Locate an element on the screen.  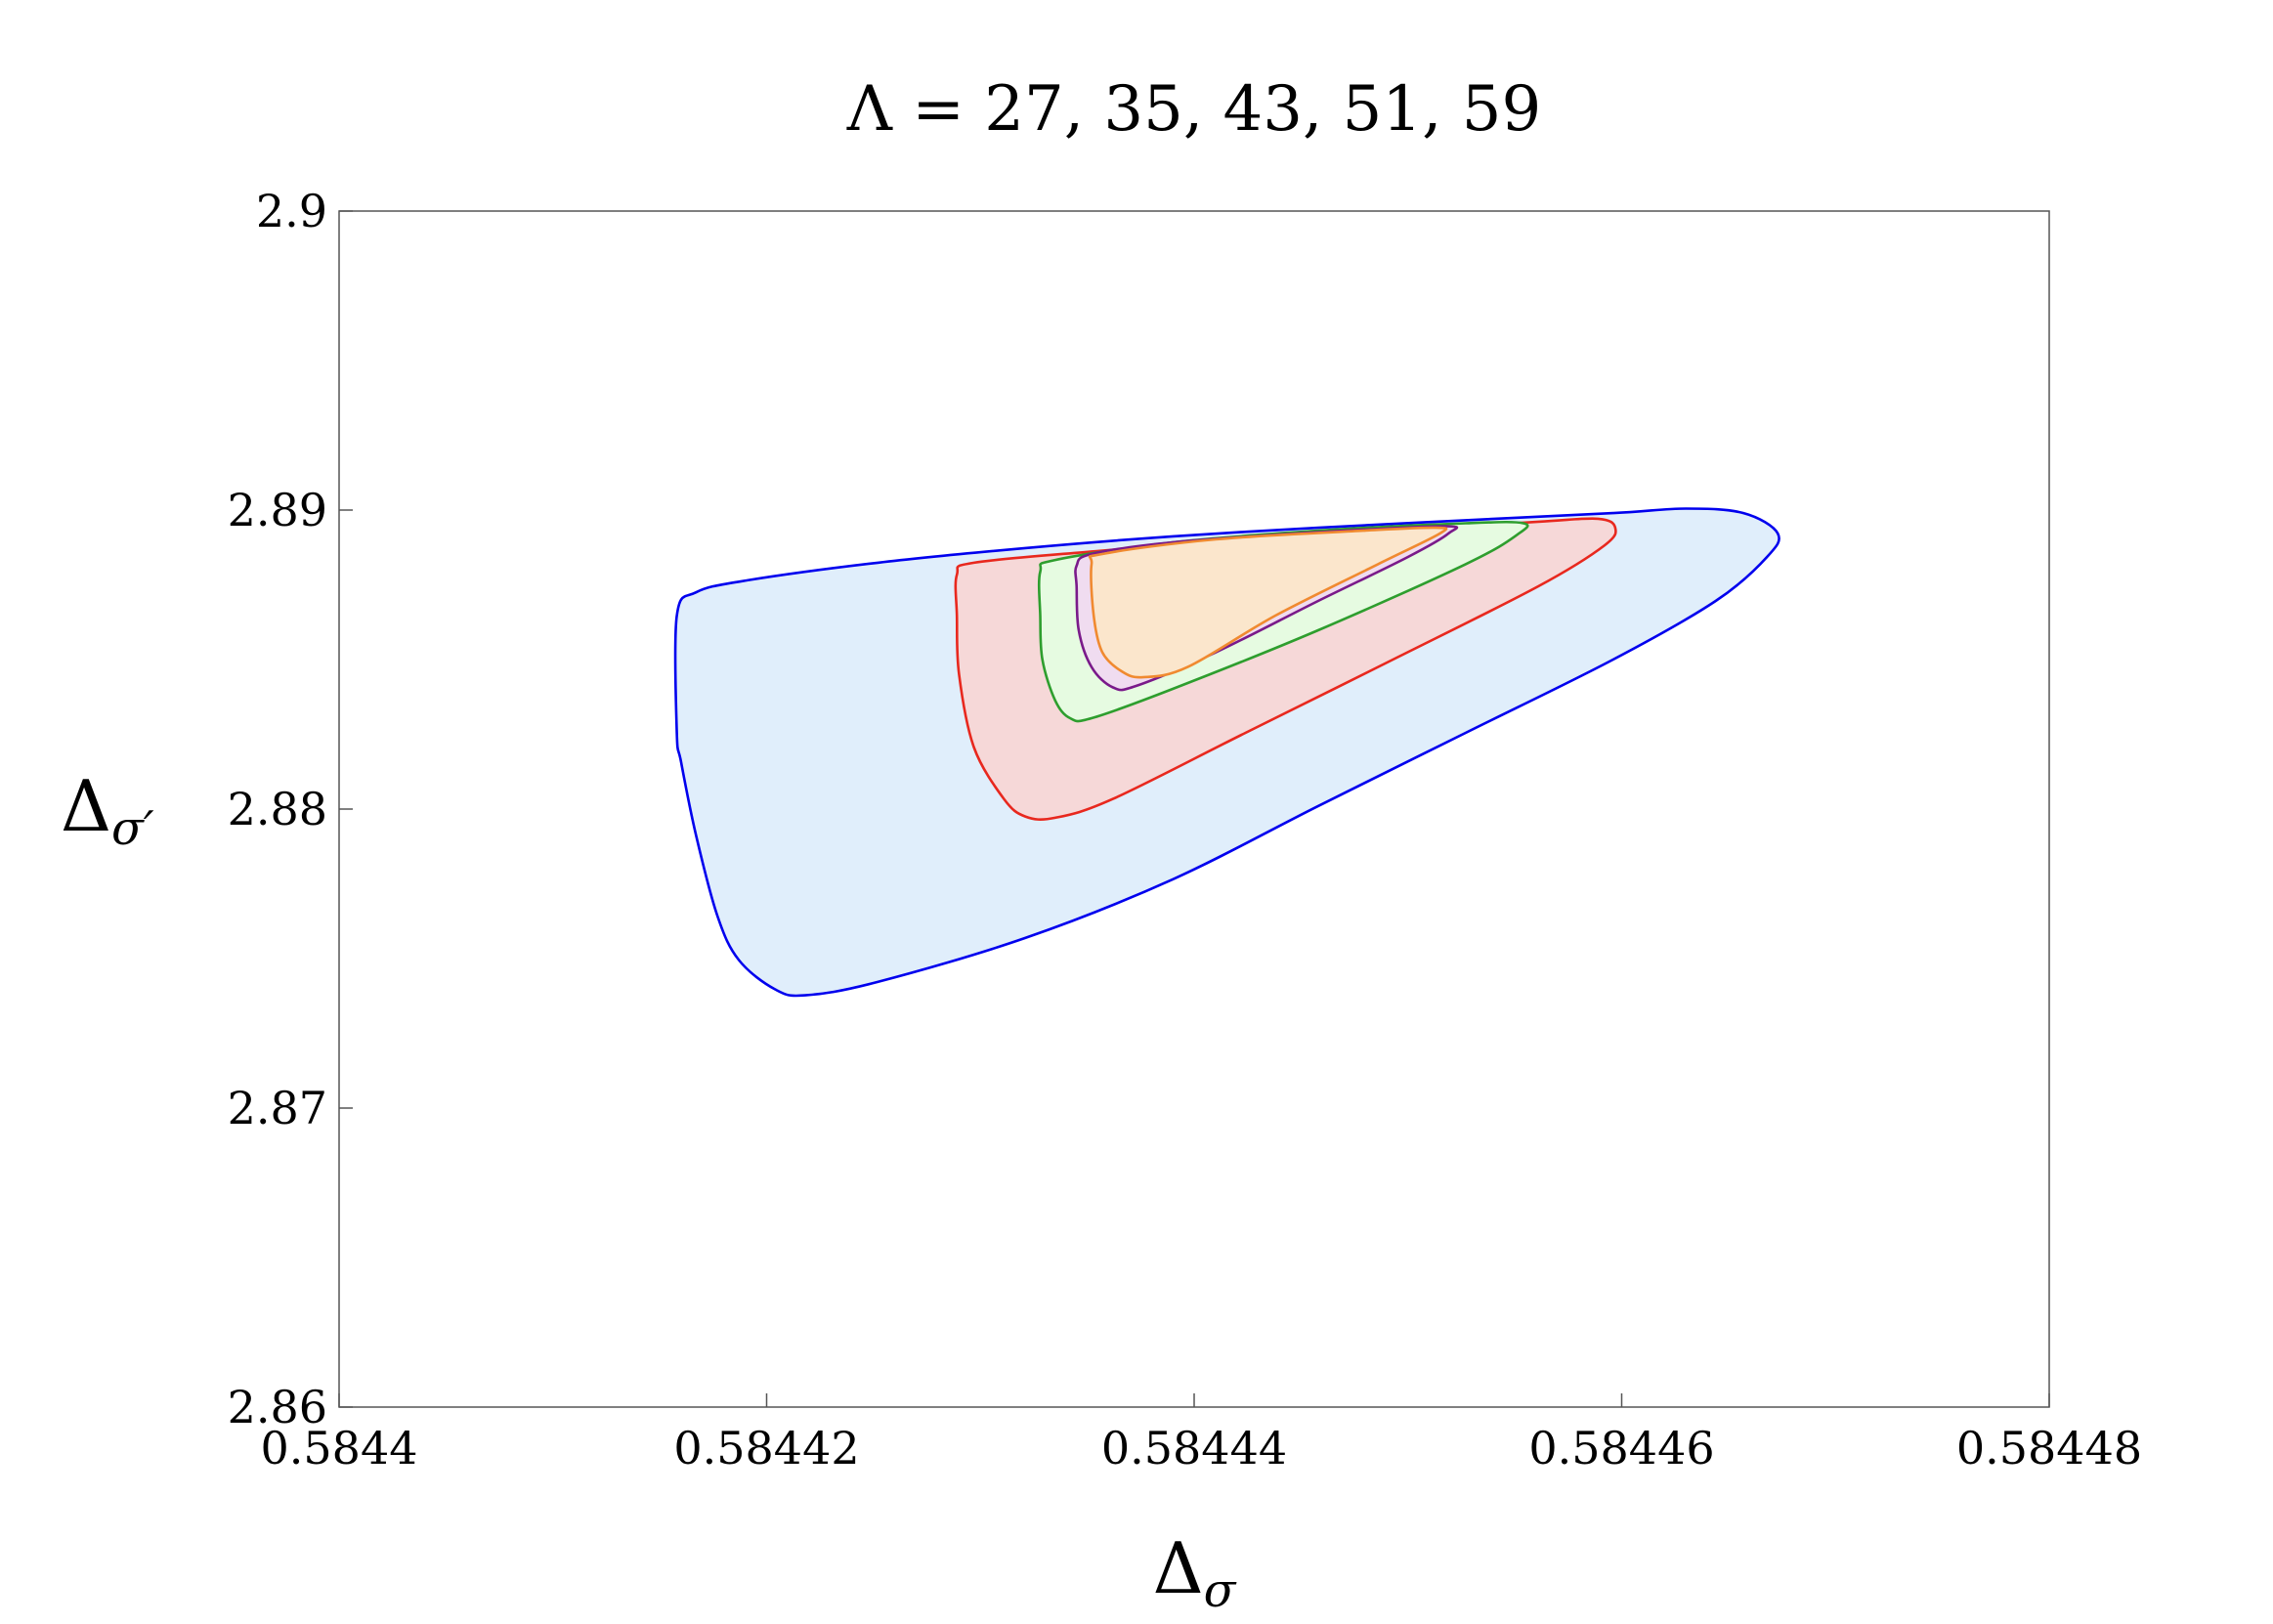
y-tick-label: 2.87 is located at coordinates (277, 1108).